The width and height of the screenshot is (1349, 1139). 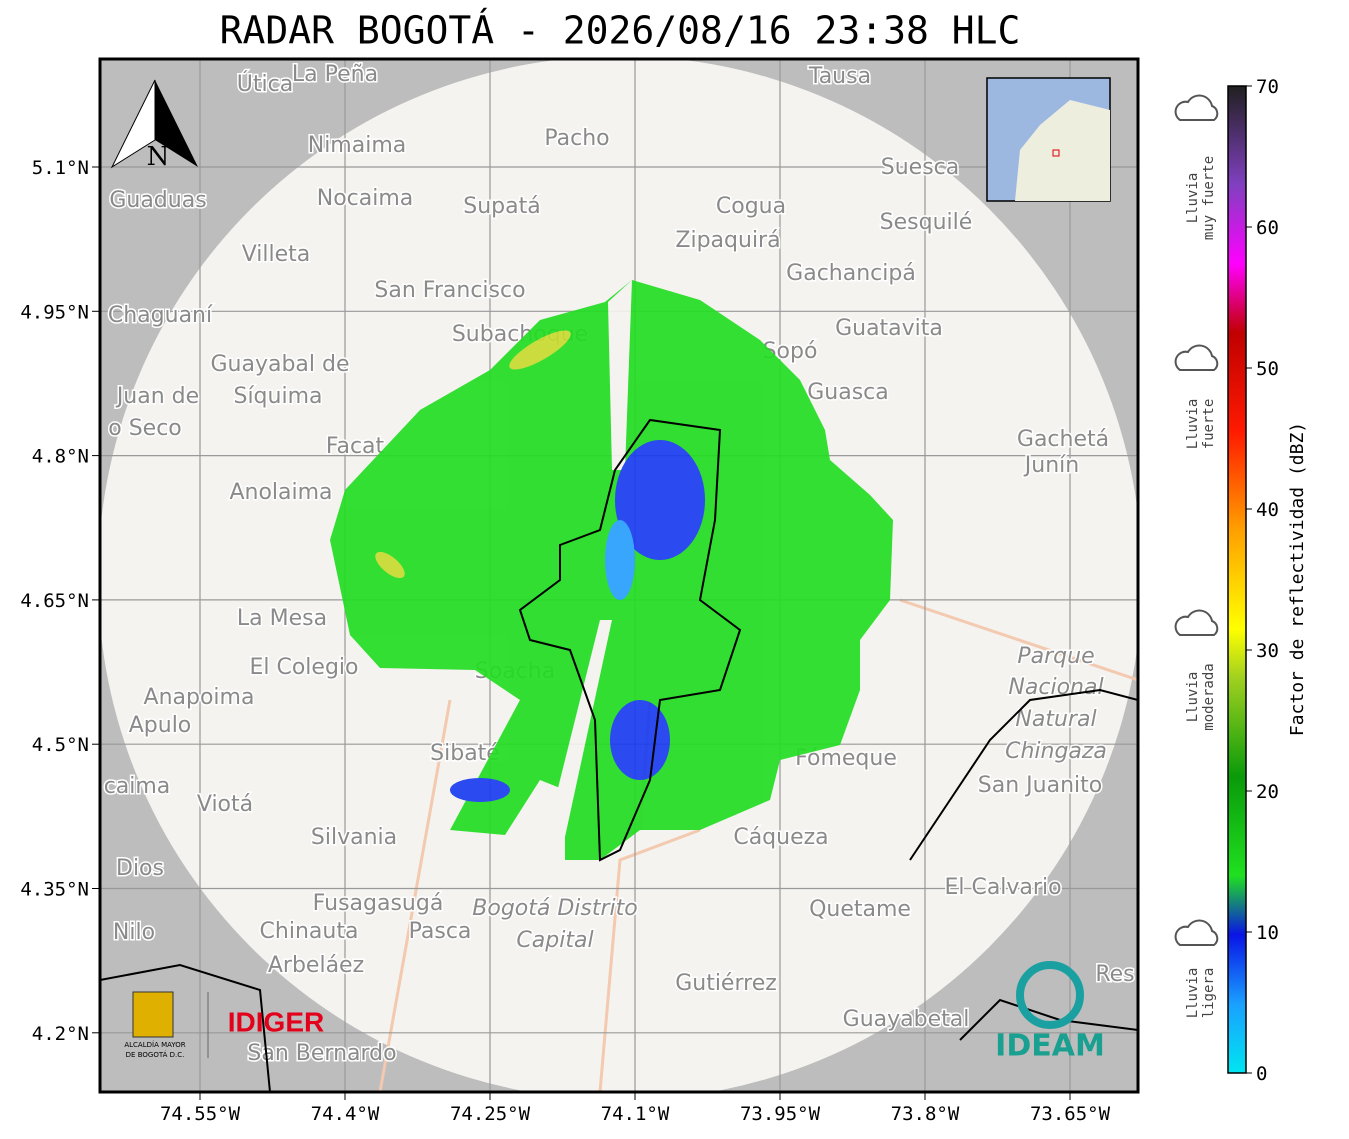 I want to click on place-label: Guayabal de, so click(x=279, y=364).